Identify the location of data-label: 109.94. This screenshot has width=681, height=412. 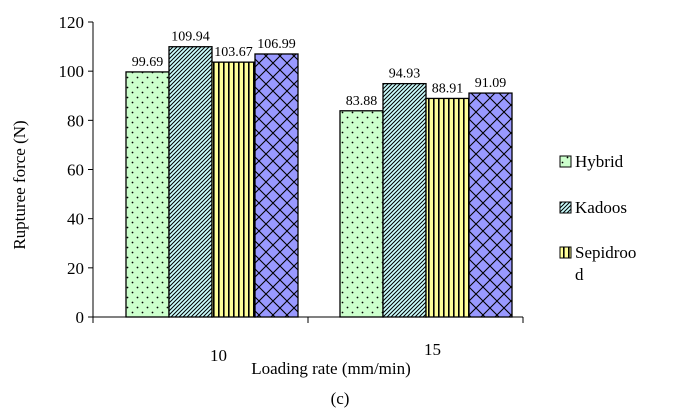
(190, 37).